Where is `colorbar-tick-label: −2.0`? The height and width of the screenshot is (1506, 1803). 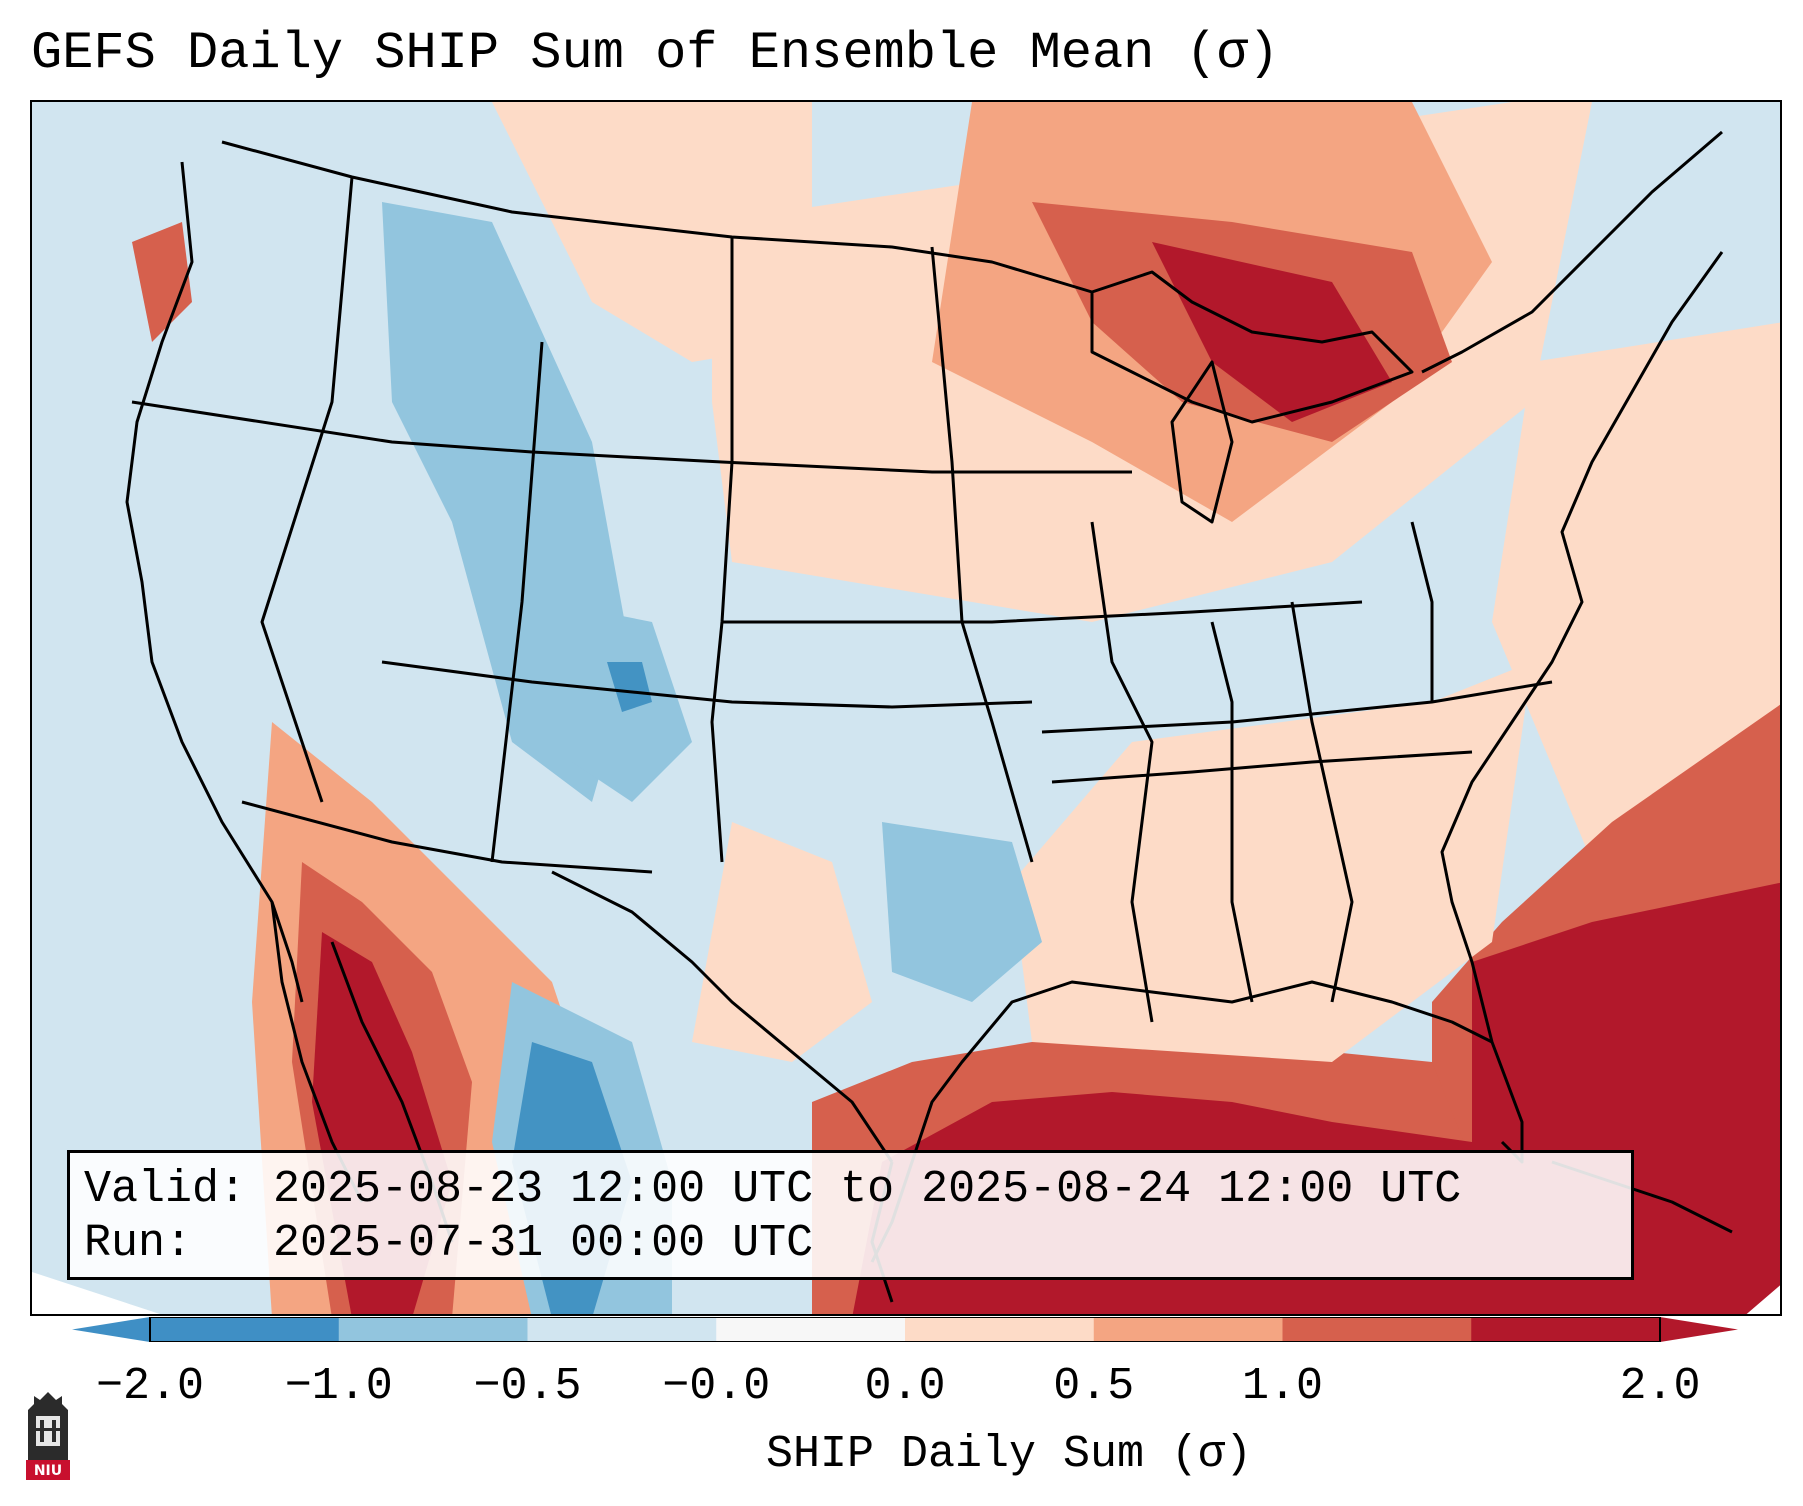
colorbar-tick-label: −2.0 is located at coordinates (150, 1386).